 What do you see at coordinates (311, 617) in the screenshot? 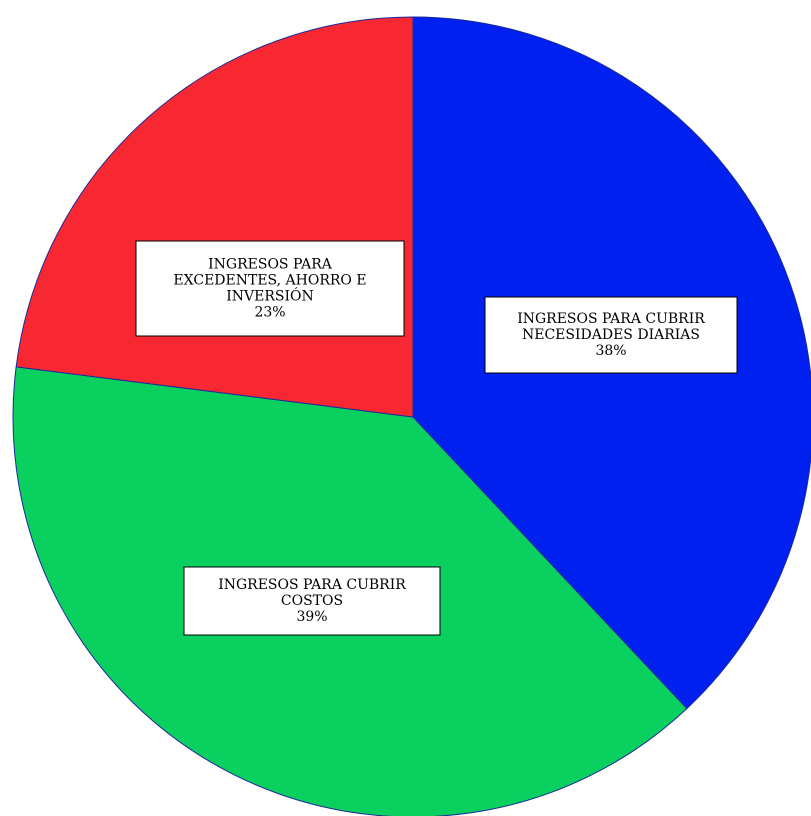
I see `slice-percent-label: 39%` at bounding box center [311, 617].